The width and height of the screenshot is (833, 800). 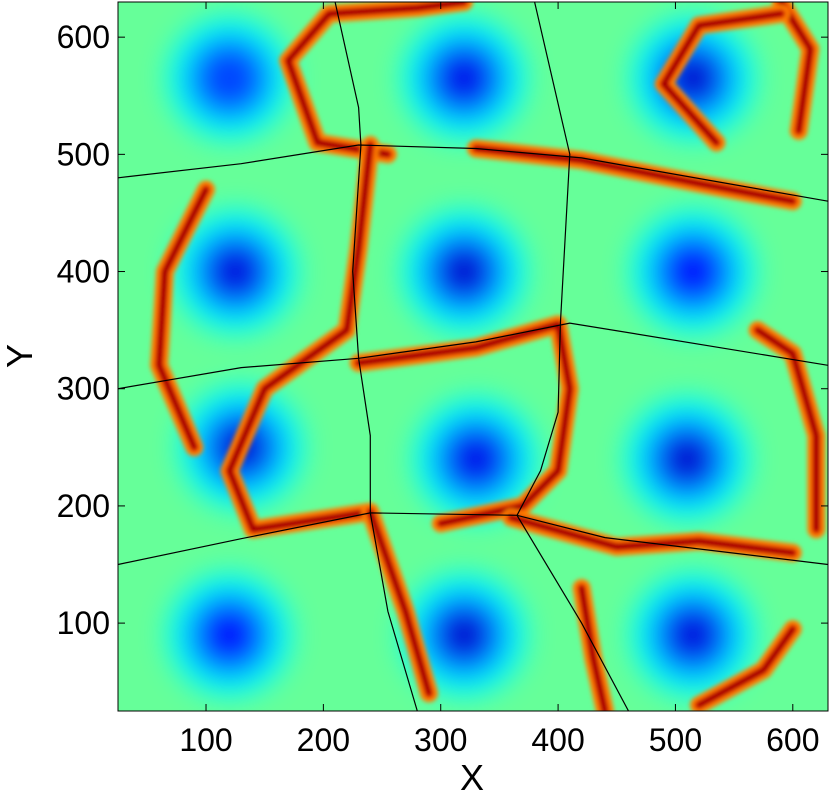 I want to click on x-tick-label: 400, so click(x=557, y=740).